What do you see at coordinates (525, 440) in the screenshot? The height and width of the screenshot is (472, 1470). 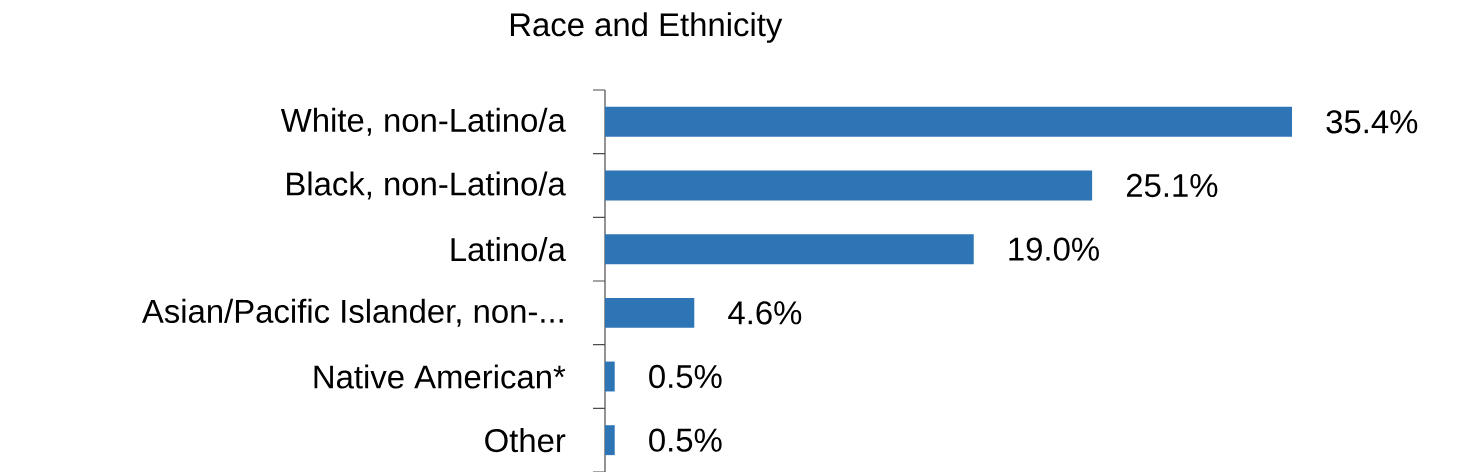 I see `y-tick-label: Other` at bounding box center [525, 440].